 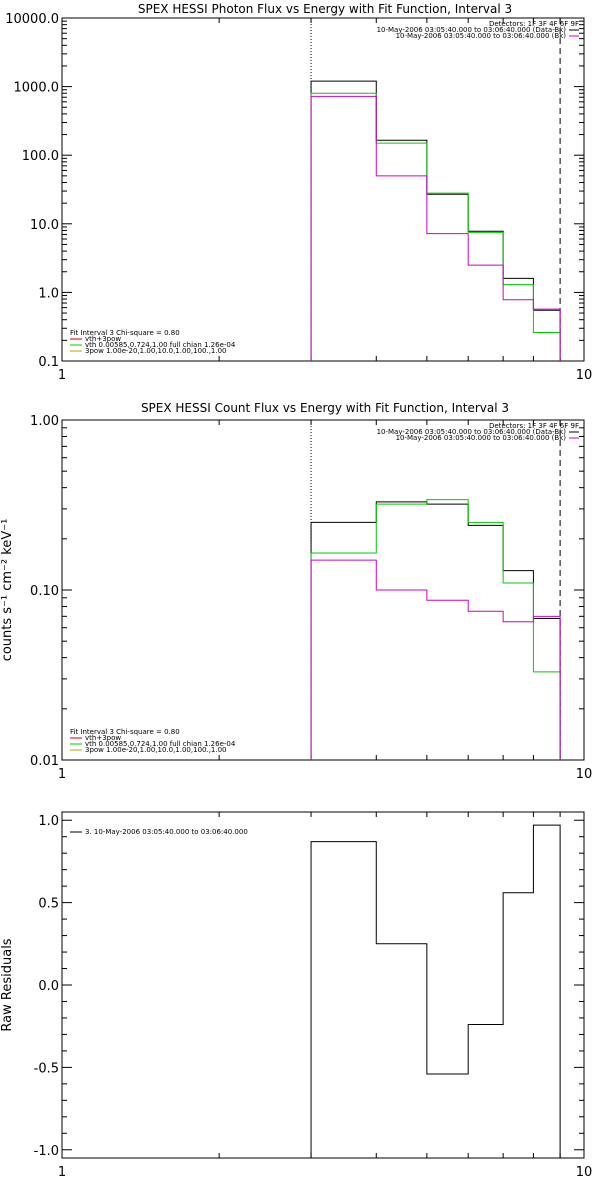 What do you see at coordinates (46, 1151) in the screenshot?
I see `y-tick-label: -1.0` at bounding box center [46, 1151].